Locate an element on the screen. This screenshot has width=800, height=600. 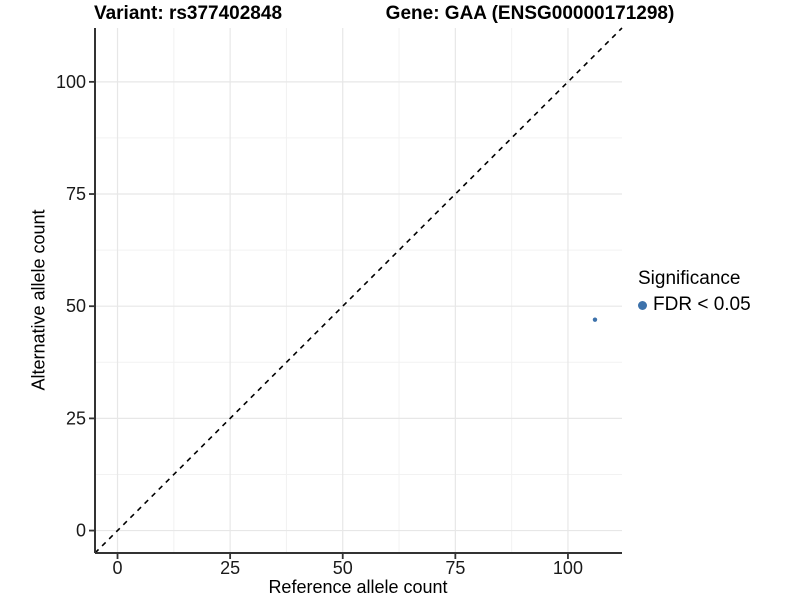
data-point is located at coordinates (595, 319).